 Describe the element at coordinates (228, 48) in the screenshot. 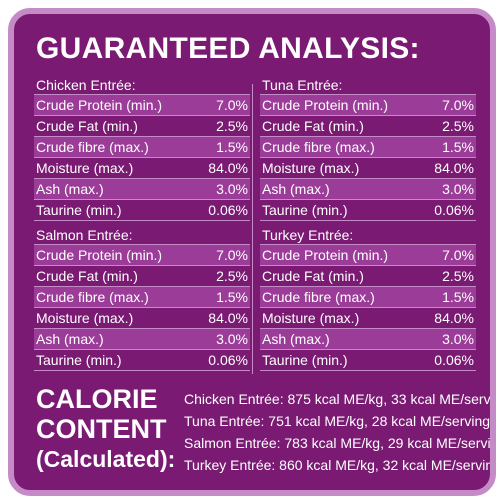

I see `page-title: GUARANTEED ANALYSIS:` at that location.